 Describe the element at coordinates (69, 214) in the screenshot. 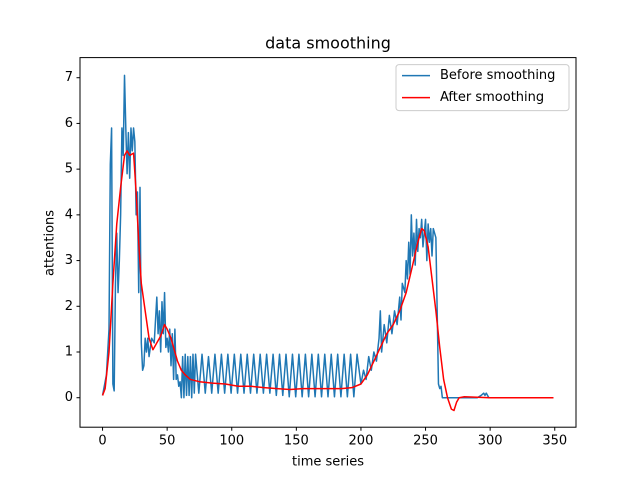

I see `y-tick-label: 4` at that location.